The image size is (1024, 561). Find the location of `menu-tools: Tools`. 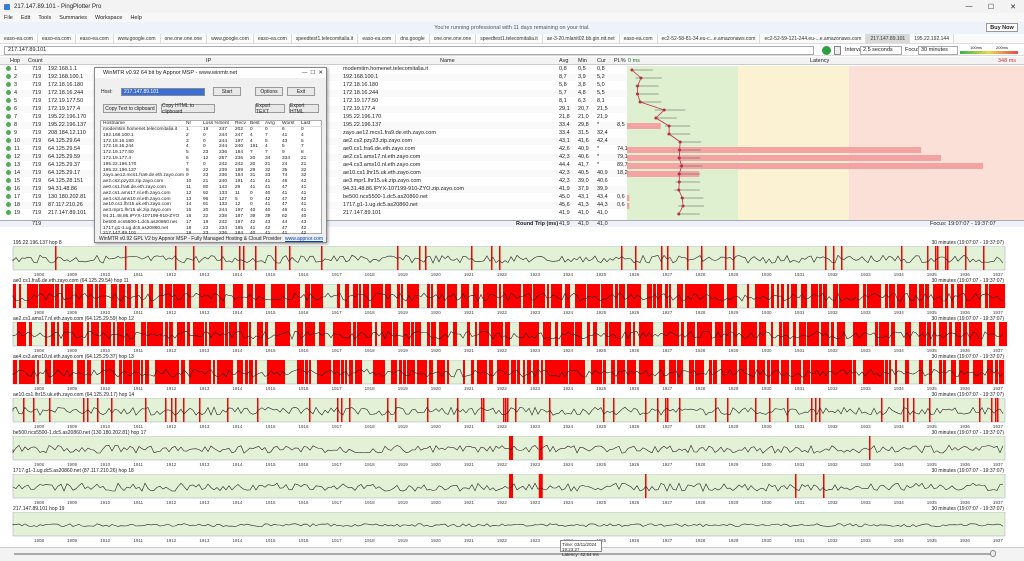

menu-tools: Tools is located at coordinates (45, 18).